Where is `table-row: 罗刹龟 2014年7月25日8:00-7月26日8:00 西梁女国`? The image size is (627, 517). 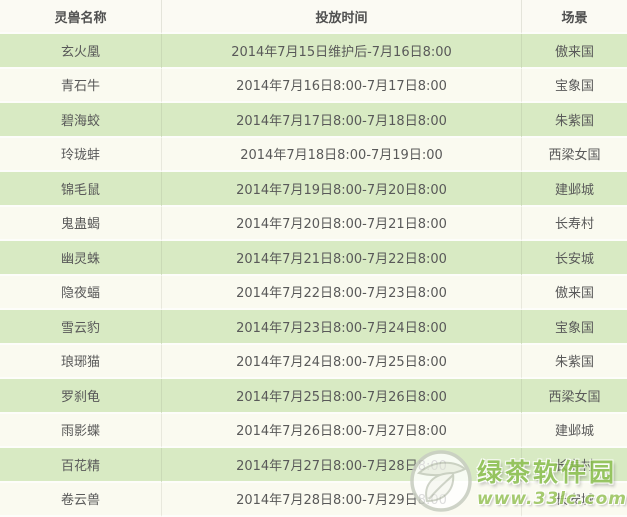 table-row: 罗刹龟 2014年7月25日8:00-7月26日8:00 西梁女国 is located at coordinates (313, 396).